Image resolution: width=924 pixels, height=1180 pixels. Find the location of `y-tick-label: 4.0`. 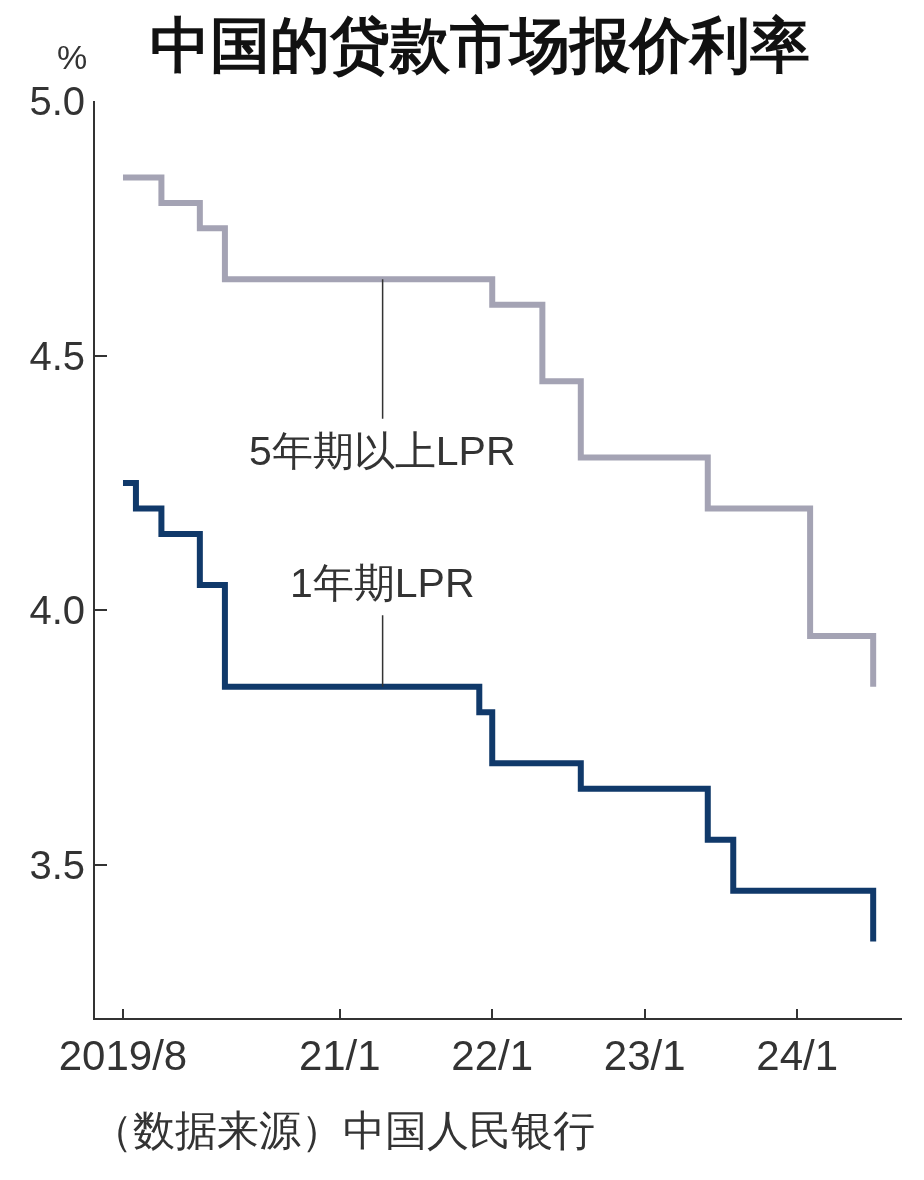

y-tick-label: 4.0 is located at coordinates (57, 610).